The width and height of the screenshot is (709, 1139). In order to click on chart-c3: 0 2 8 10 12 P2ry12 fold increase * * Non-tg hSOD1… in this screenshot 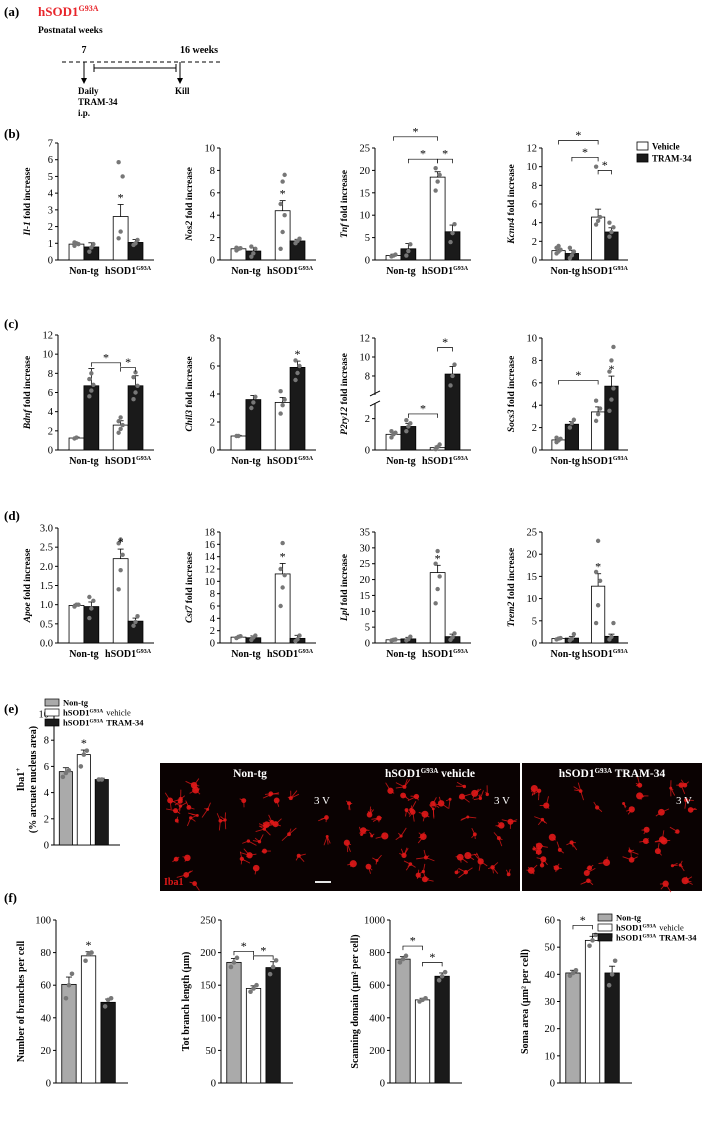, I will do `click(405, 400)`.